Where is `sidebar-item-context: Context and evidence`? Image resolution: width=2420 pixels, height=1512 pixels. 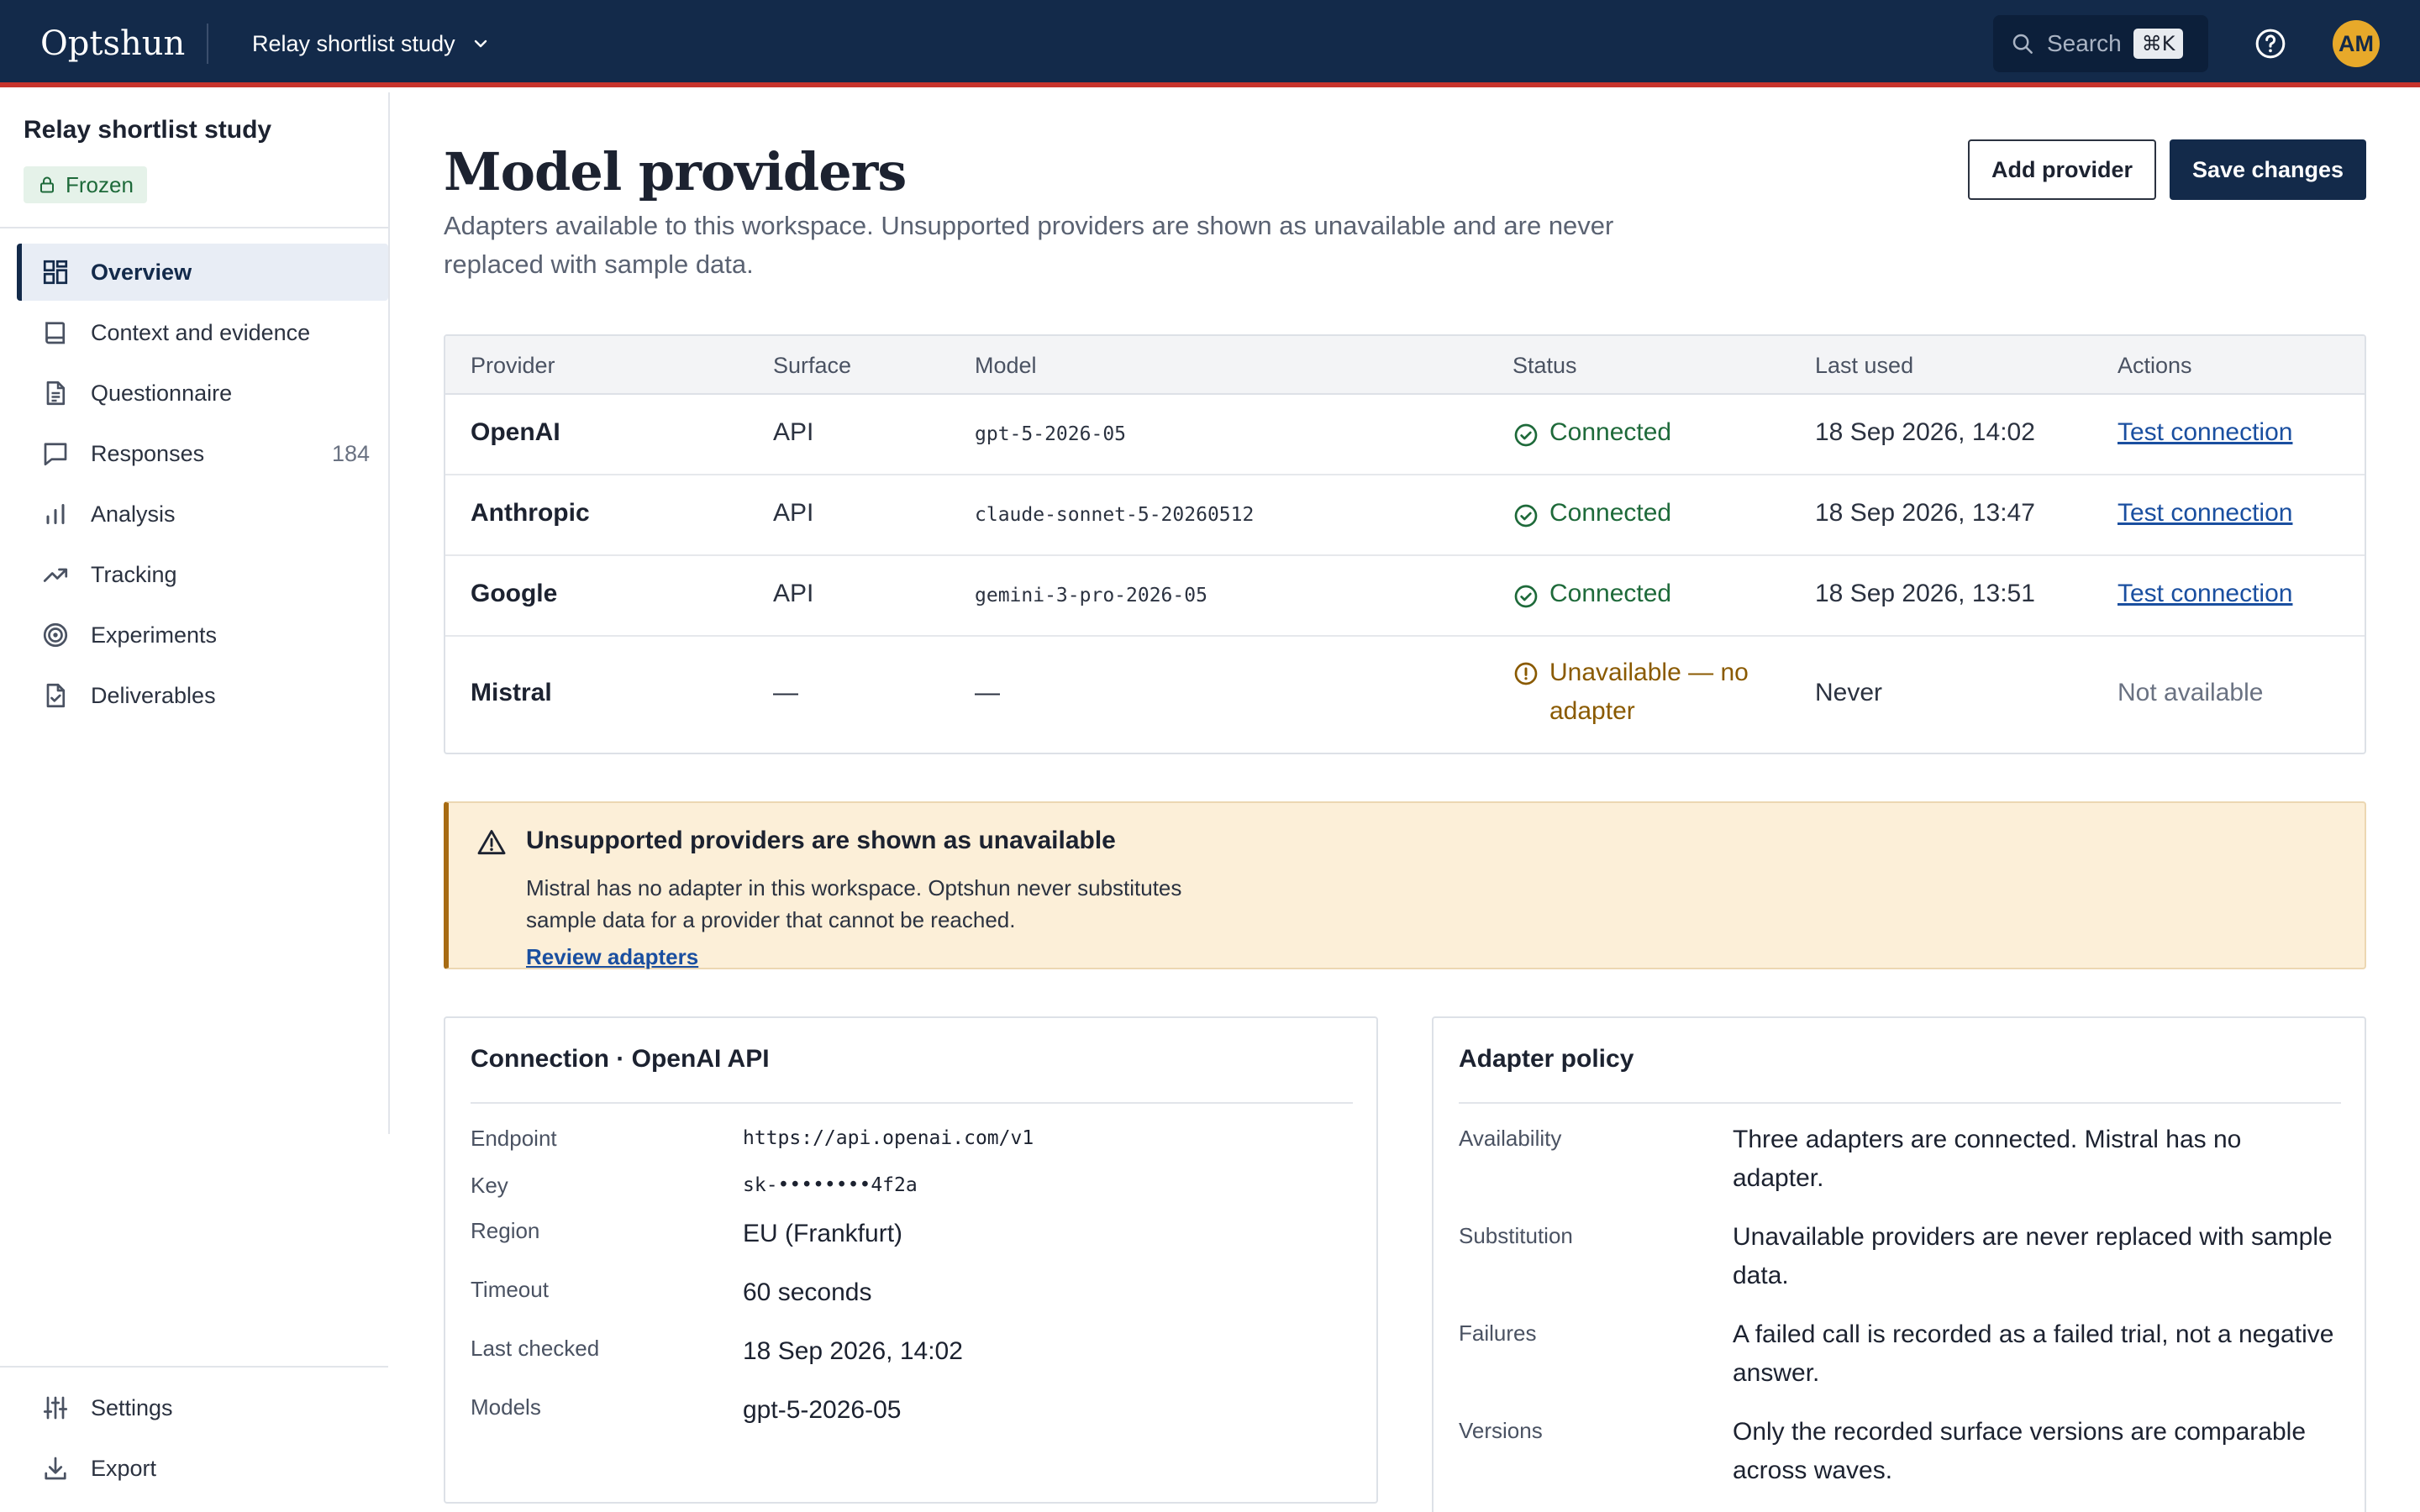
sidebar-item-context: Context and evidence is located at coordinates (202, 332).